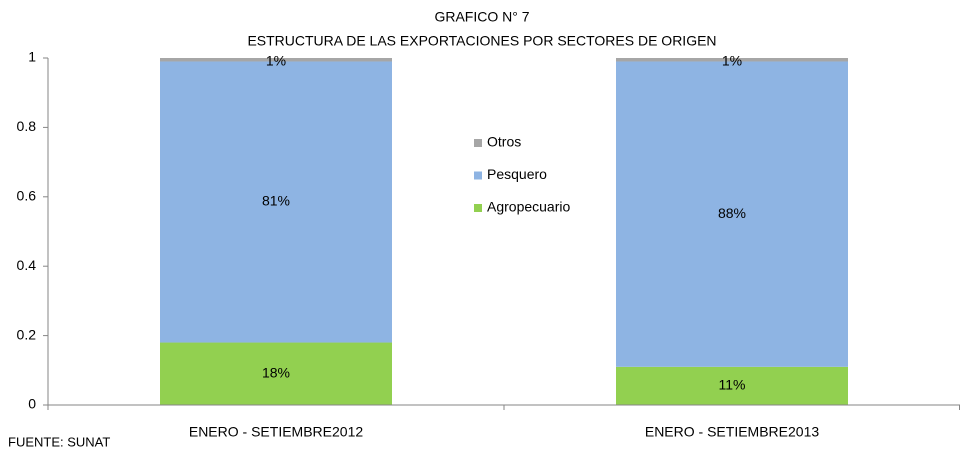 This screenshot has height=450, width=963. I want to click on legend-label: Otros, so click(504, 142).